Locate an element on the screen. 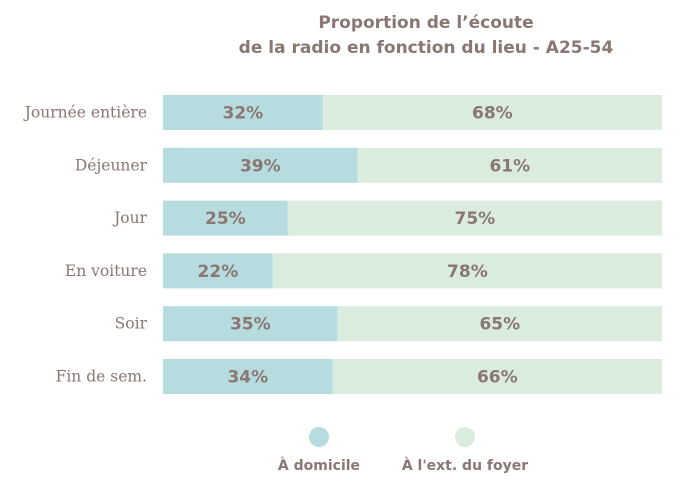  chart-title-line-2: de la radio en fonction du lieu - A25-54 is located at coordinates (426, 48).